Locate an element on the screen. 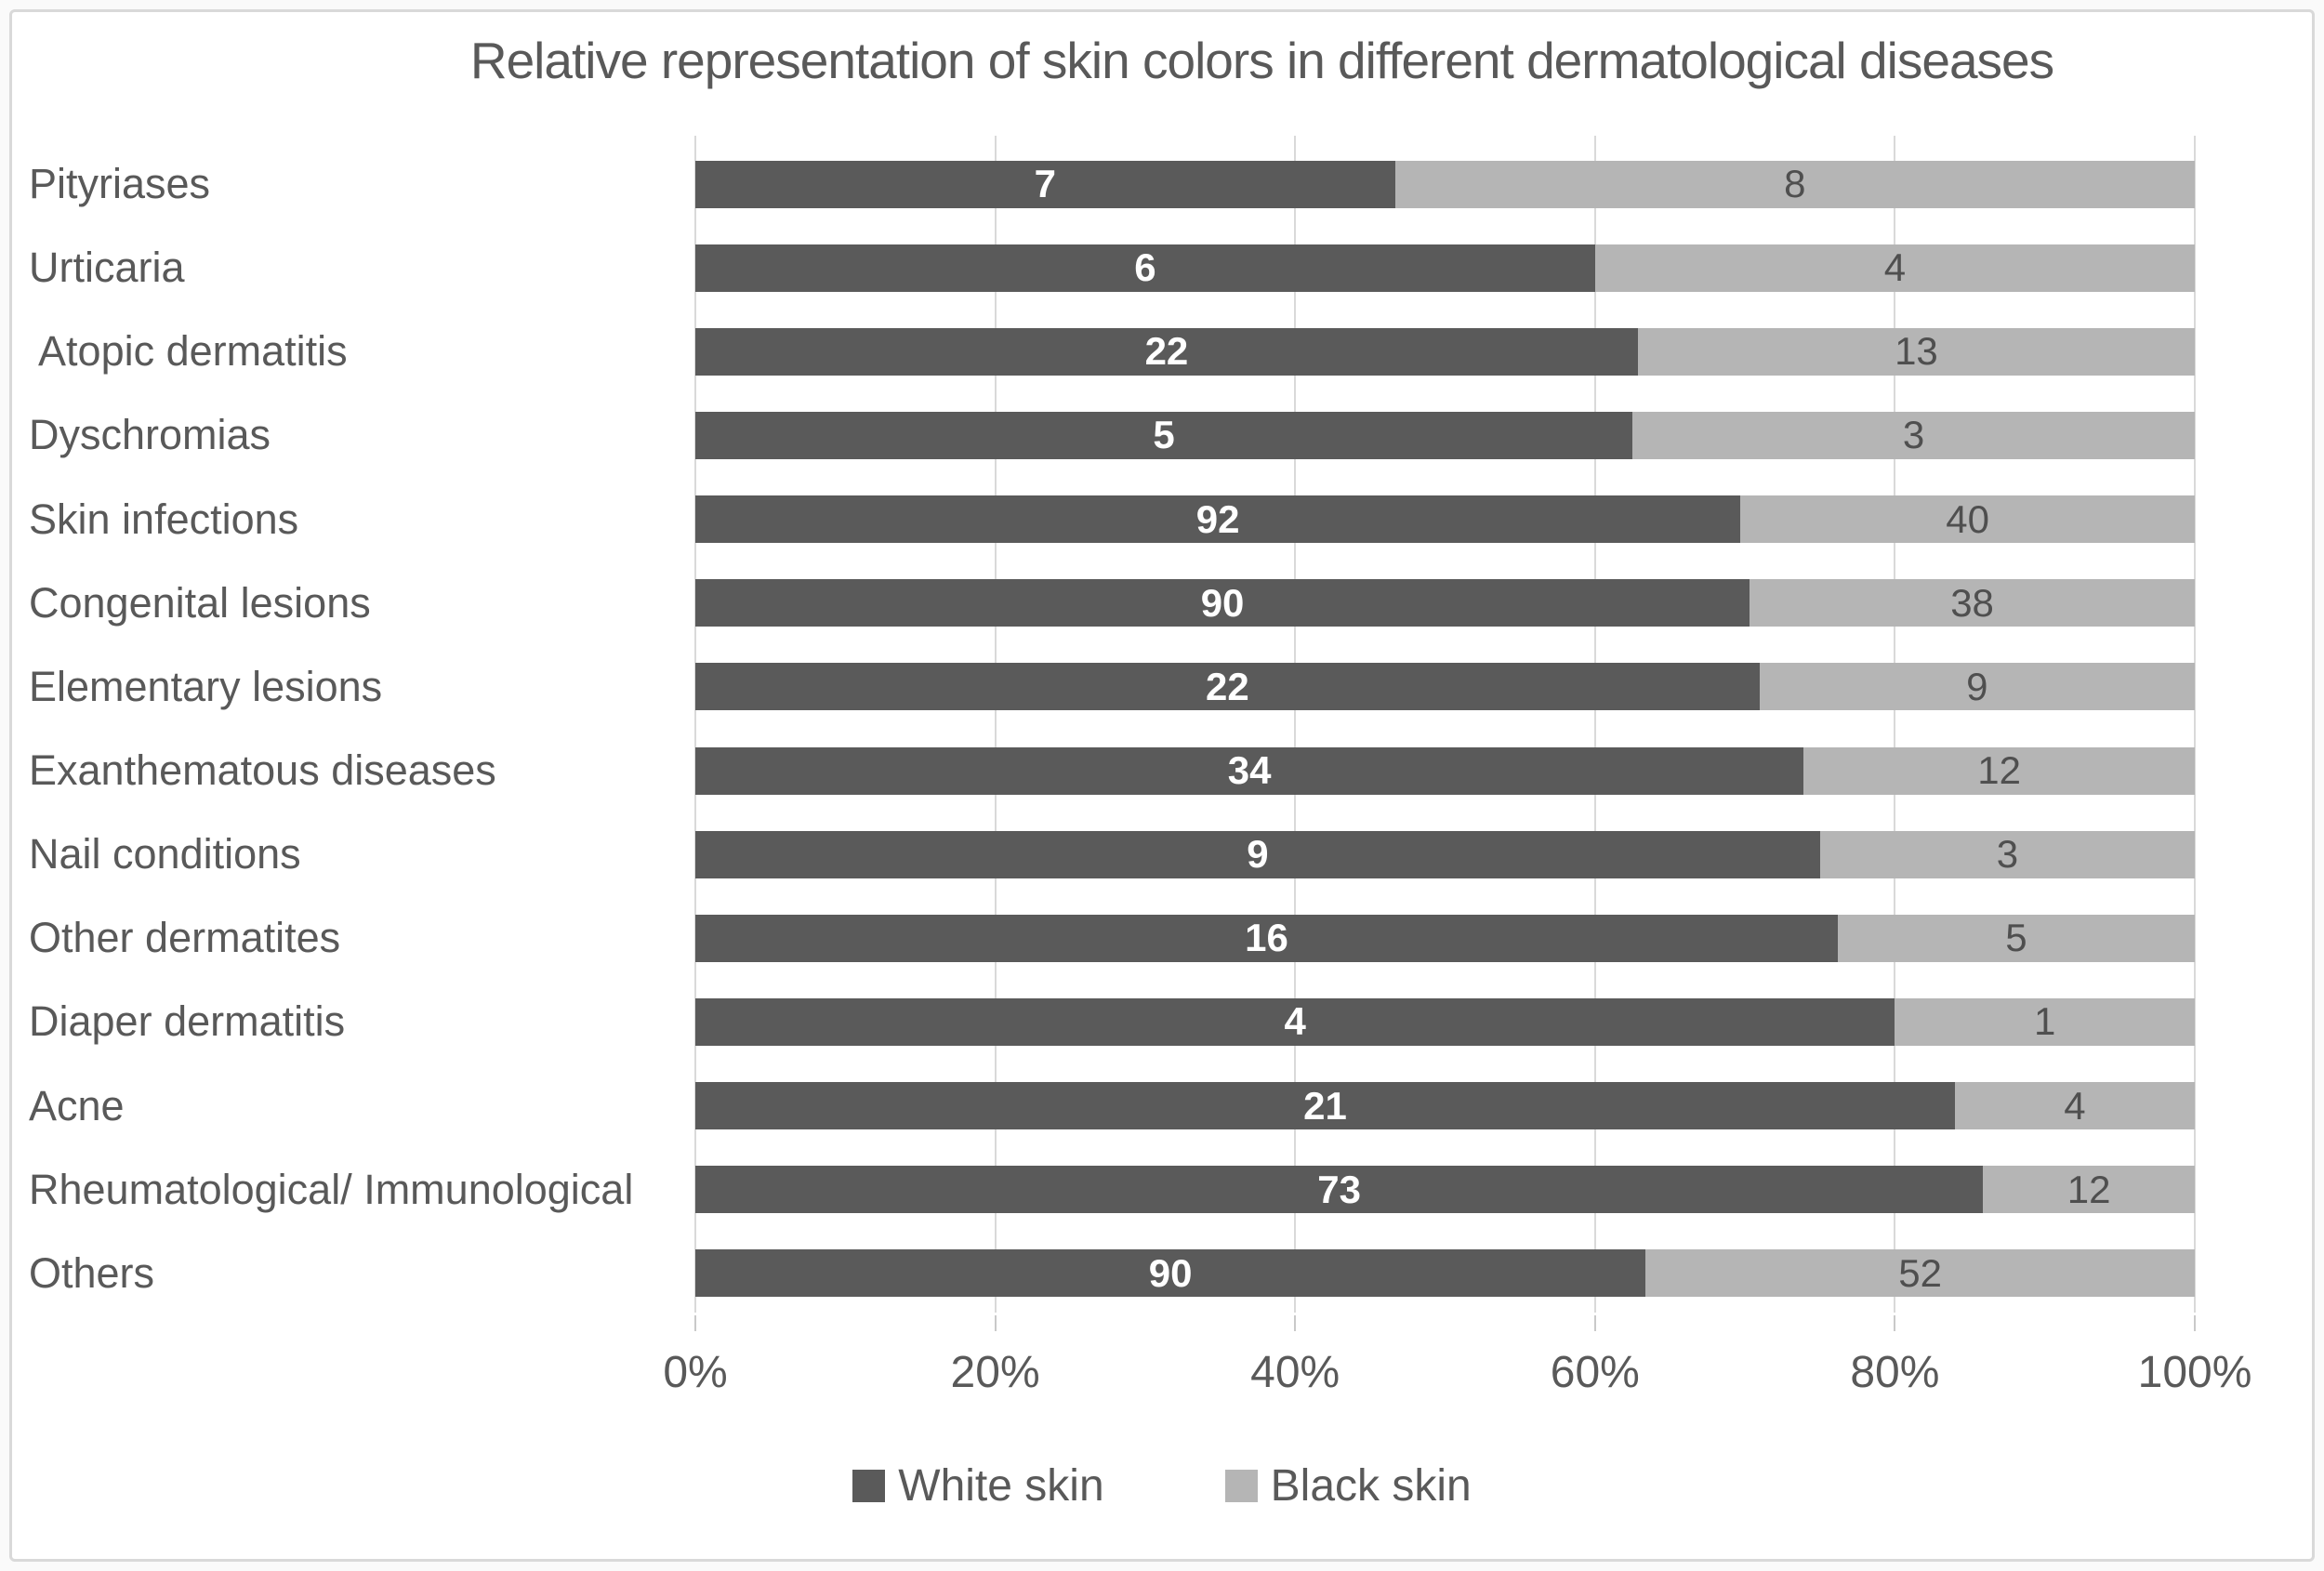  bar-value-label-white-skin: 34 is located at coordinates (1249, 770).